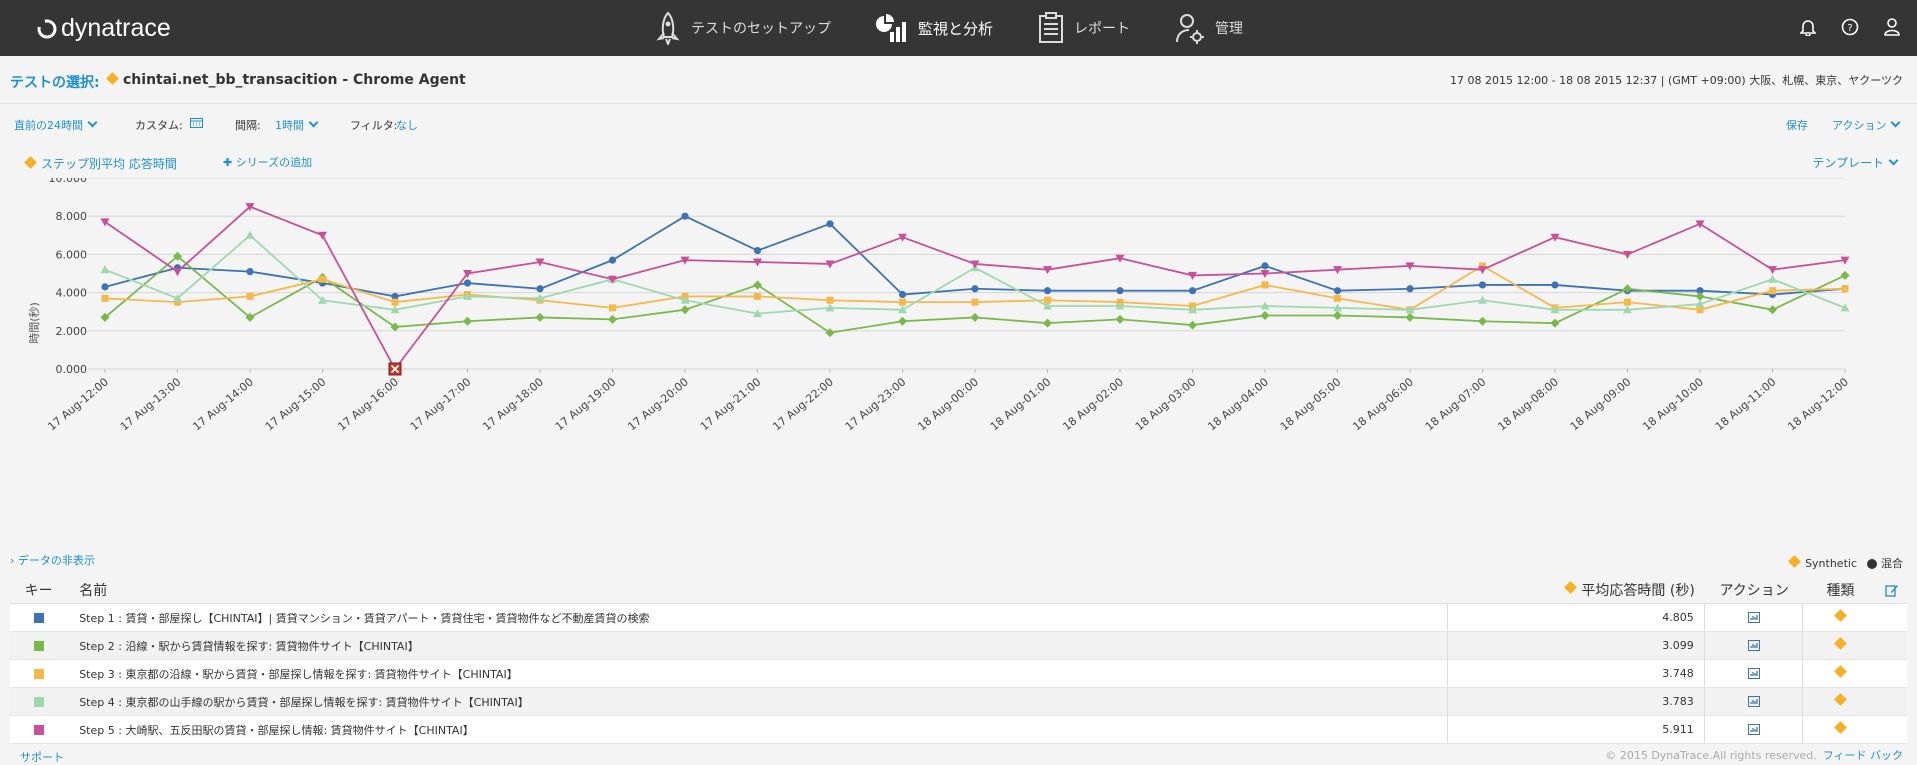  I want to click on hide-data-toggle: › データの非表示, so click(52, 560).